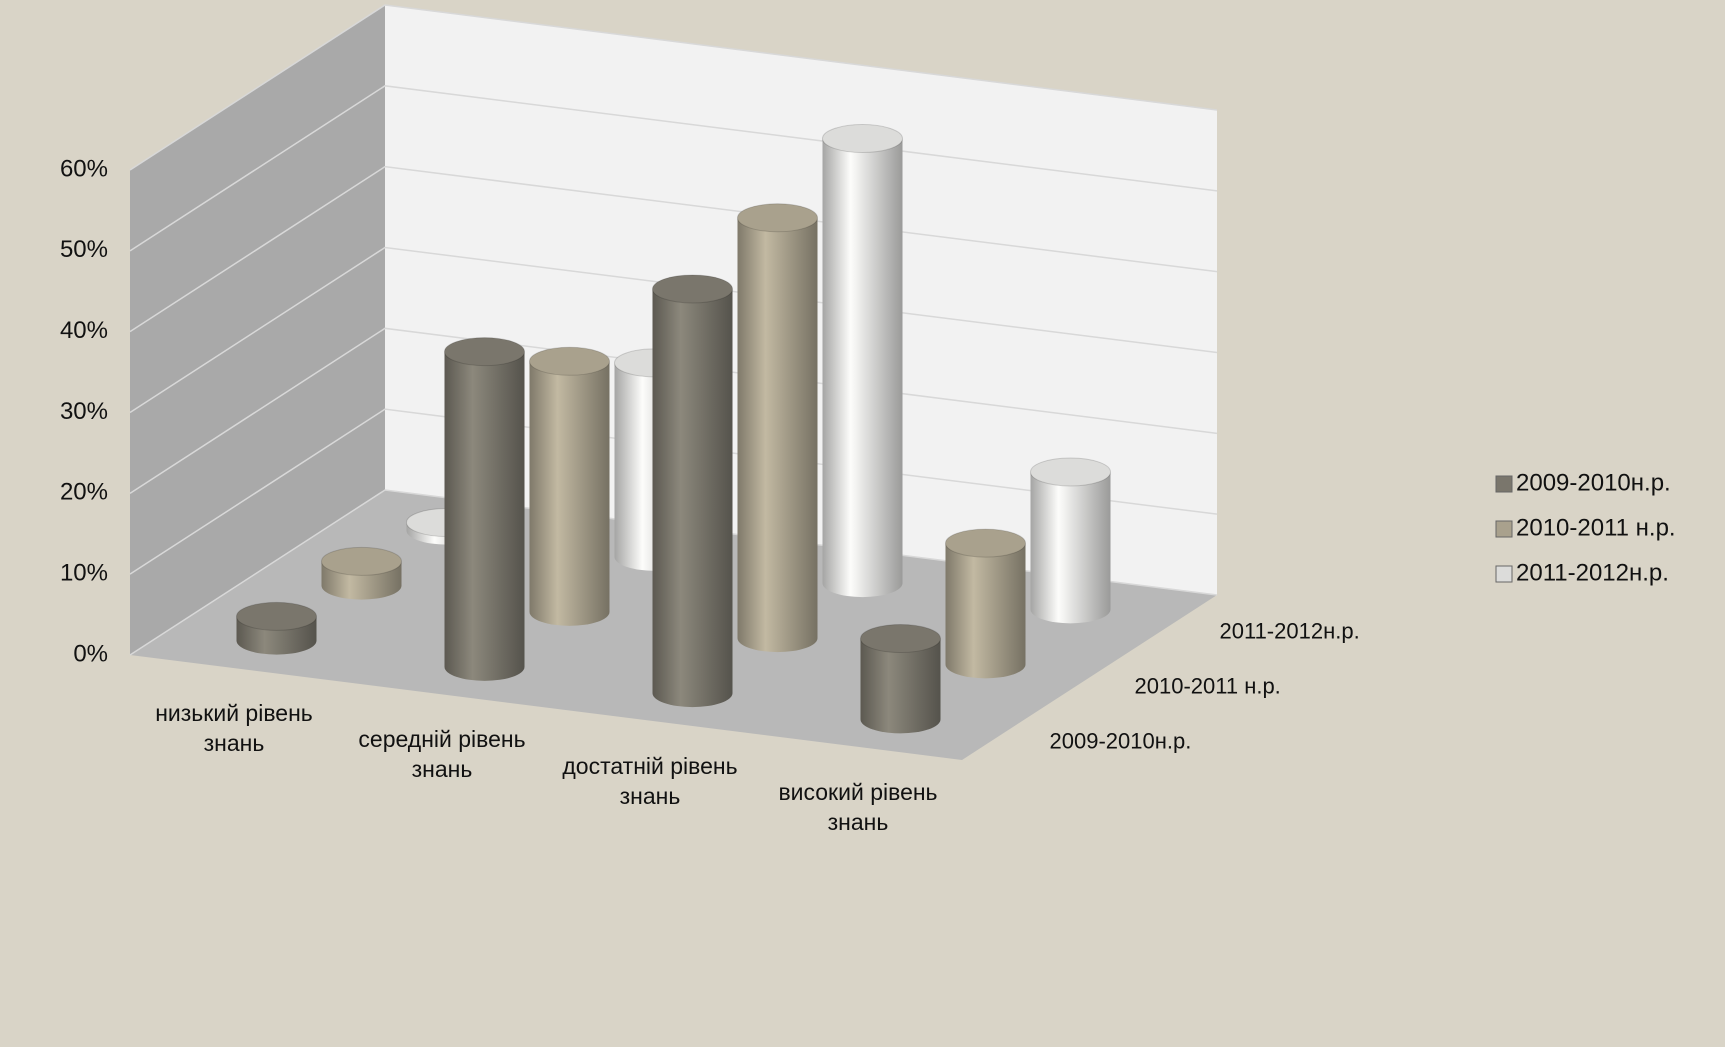  What do you see at coordinates (234, 728) in the screenshot?
I see `x-tick-label: низький рівень знань` at bounding box center [234, 728].